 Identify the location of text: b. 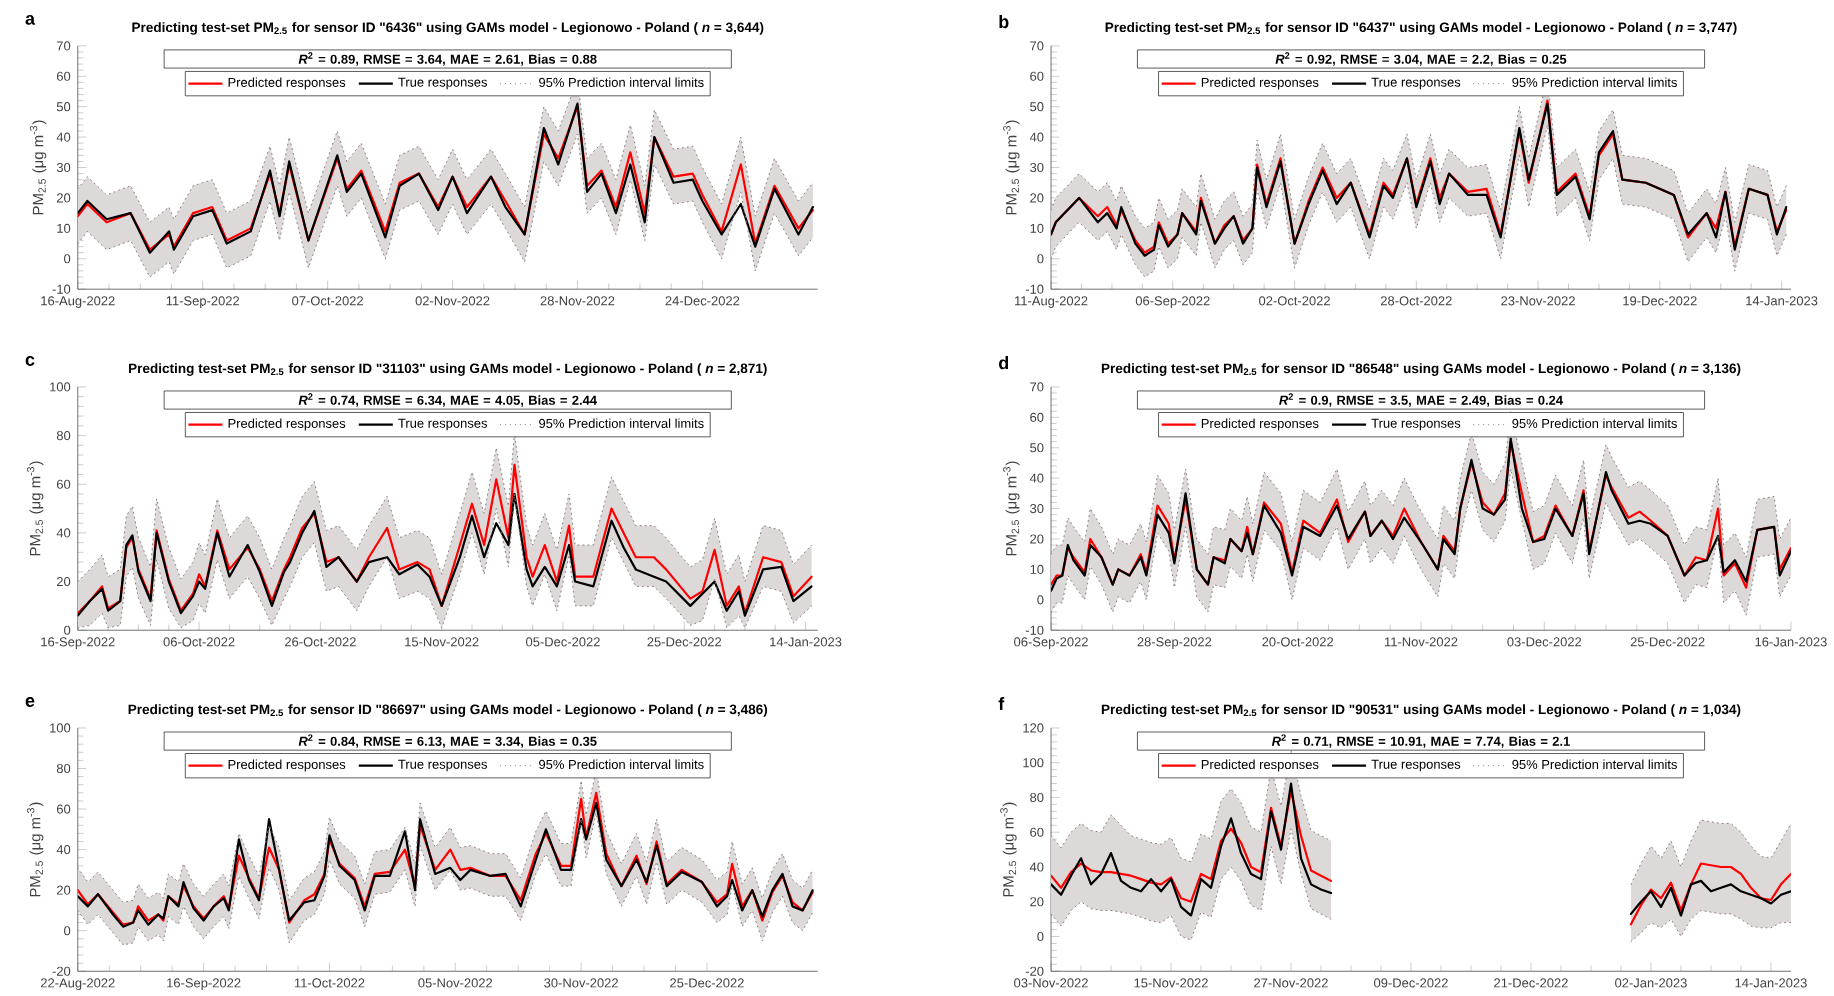
(1004, 21).